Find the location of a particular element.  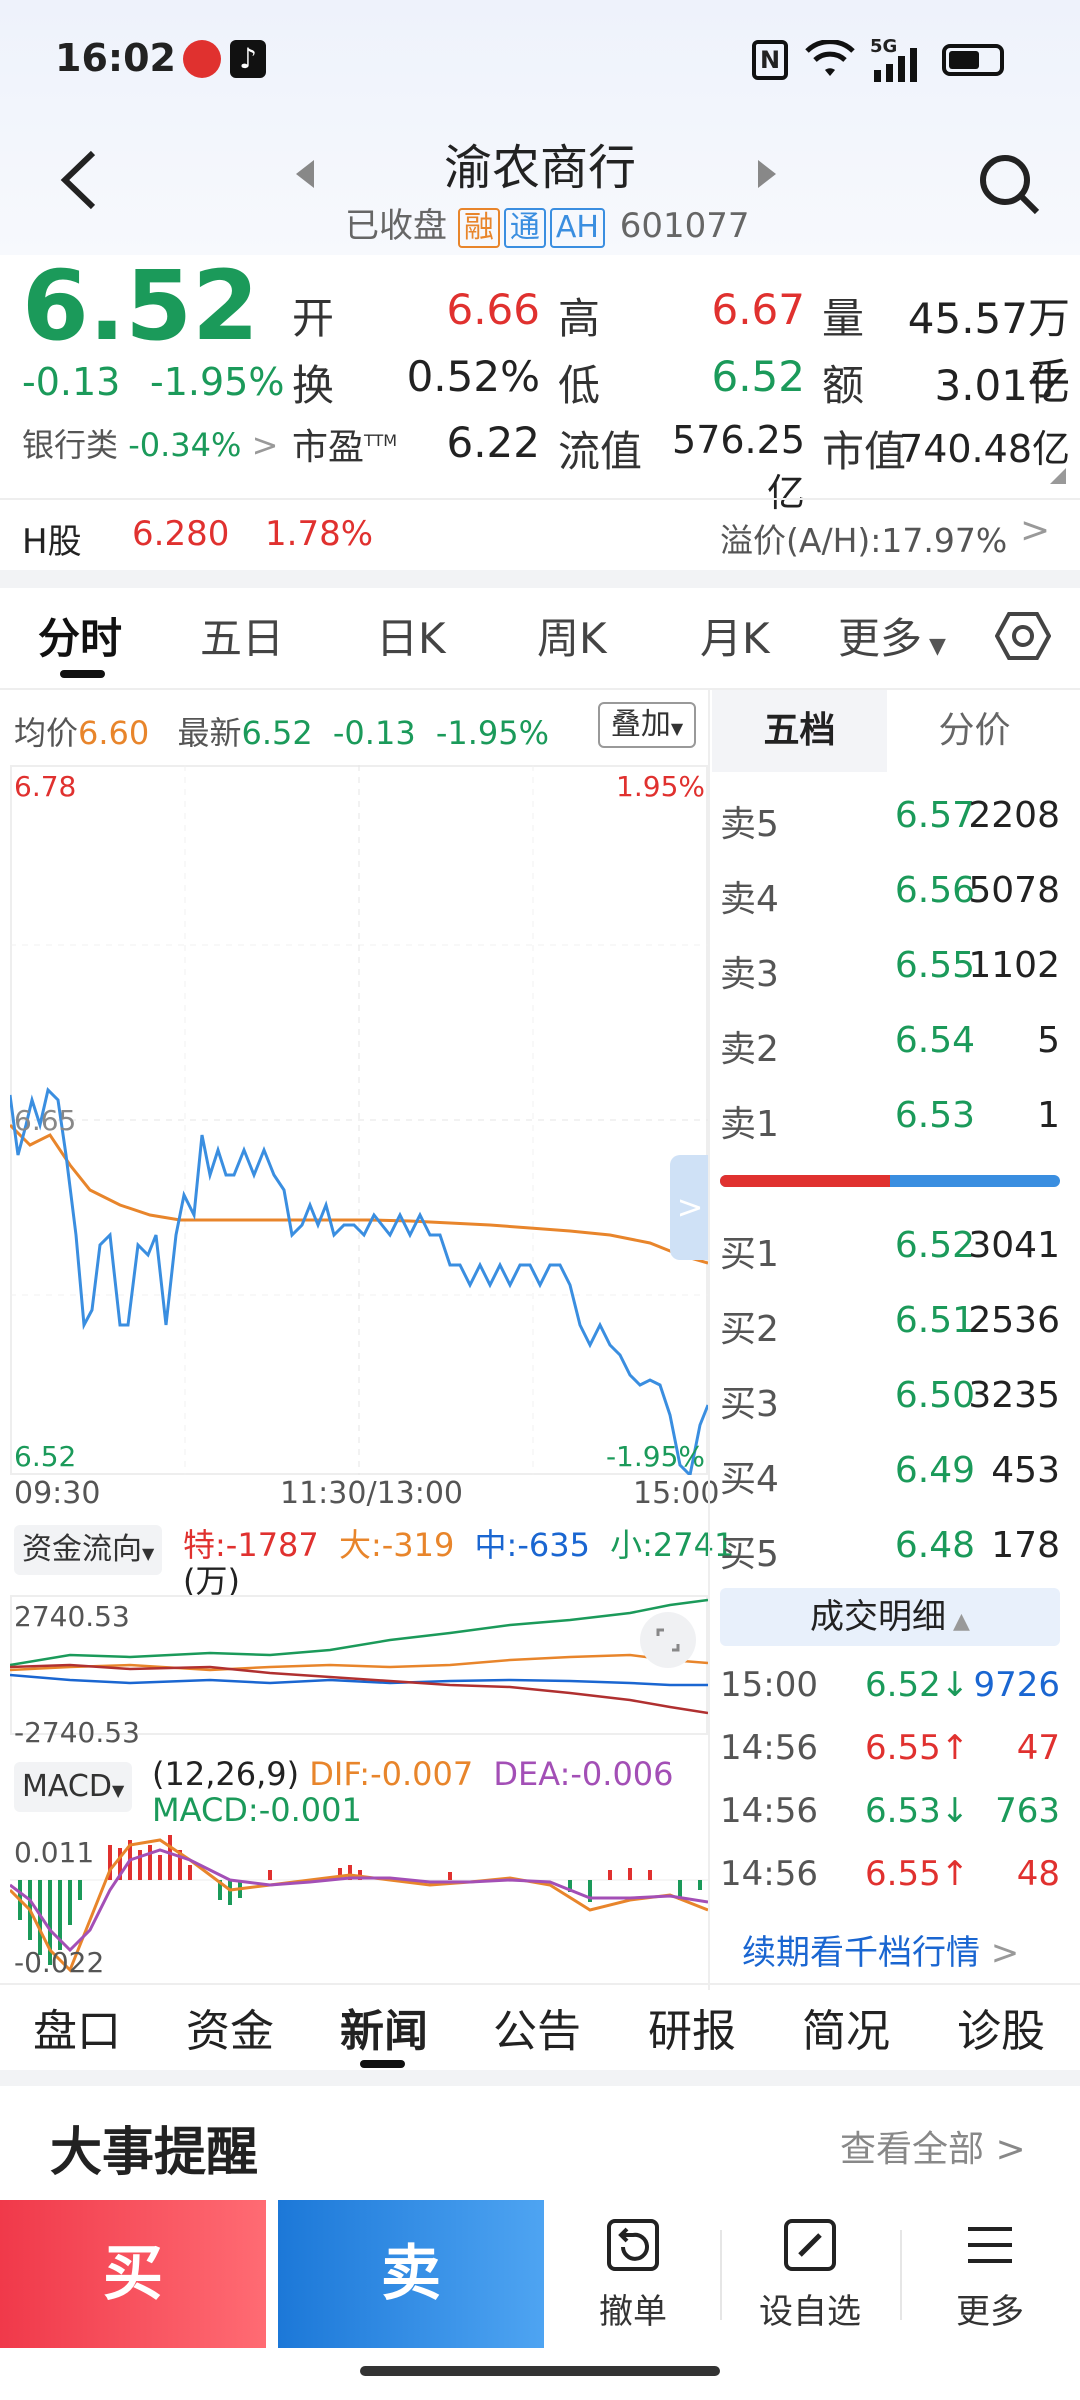

ask-price: 6.57 is located at coordinates (934, 815).